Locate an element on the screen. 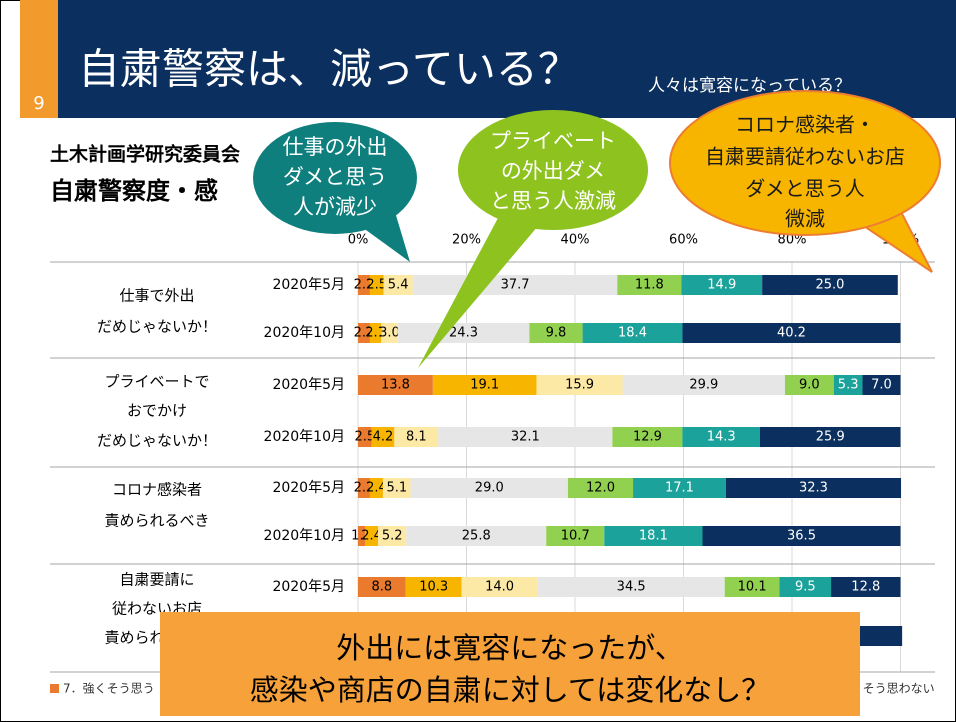 The width and height of the screenshot is (956, 722). value-label: 25.9 is located at coordinates (830, 437).